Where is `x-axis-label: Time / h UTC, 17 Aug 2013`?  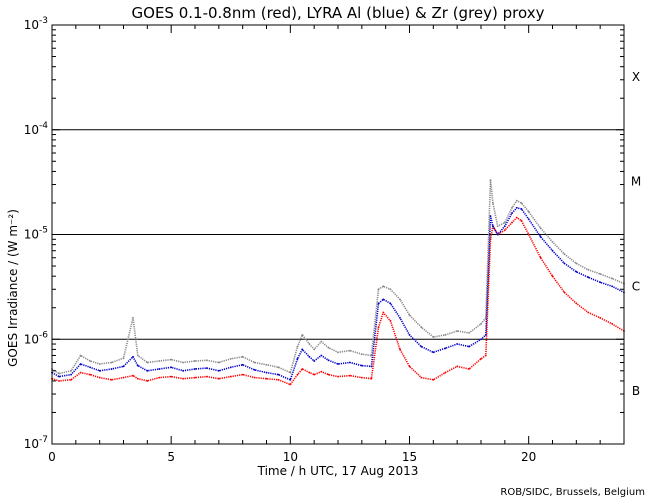
x-axis-label: Time / h UTC, 17 Aug 2013 is located at coordinates (338, 471).